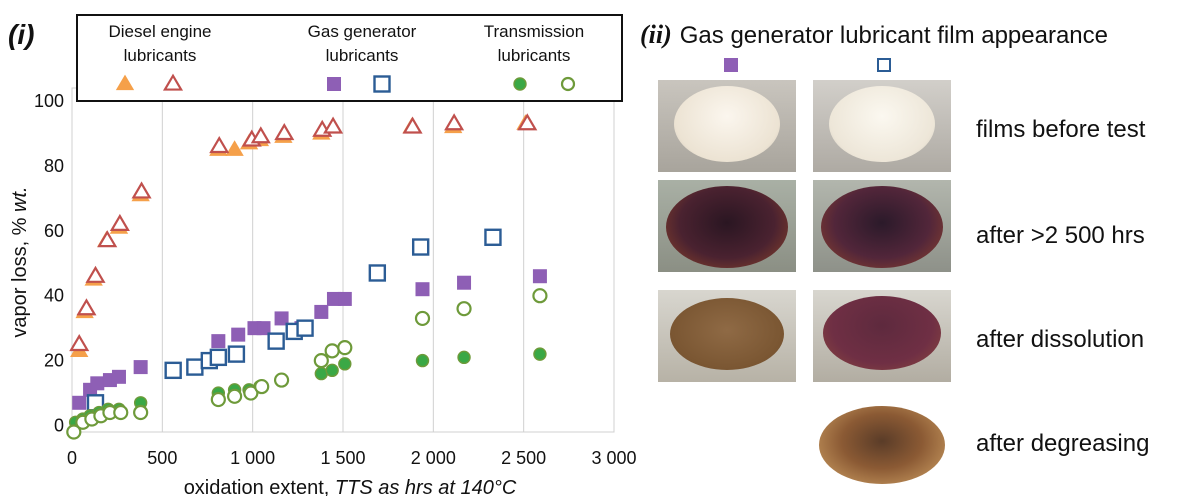 The height and width of the screenshot is (496, 1204). I want to click on photo-before-test-filled, so click(727, 126).